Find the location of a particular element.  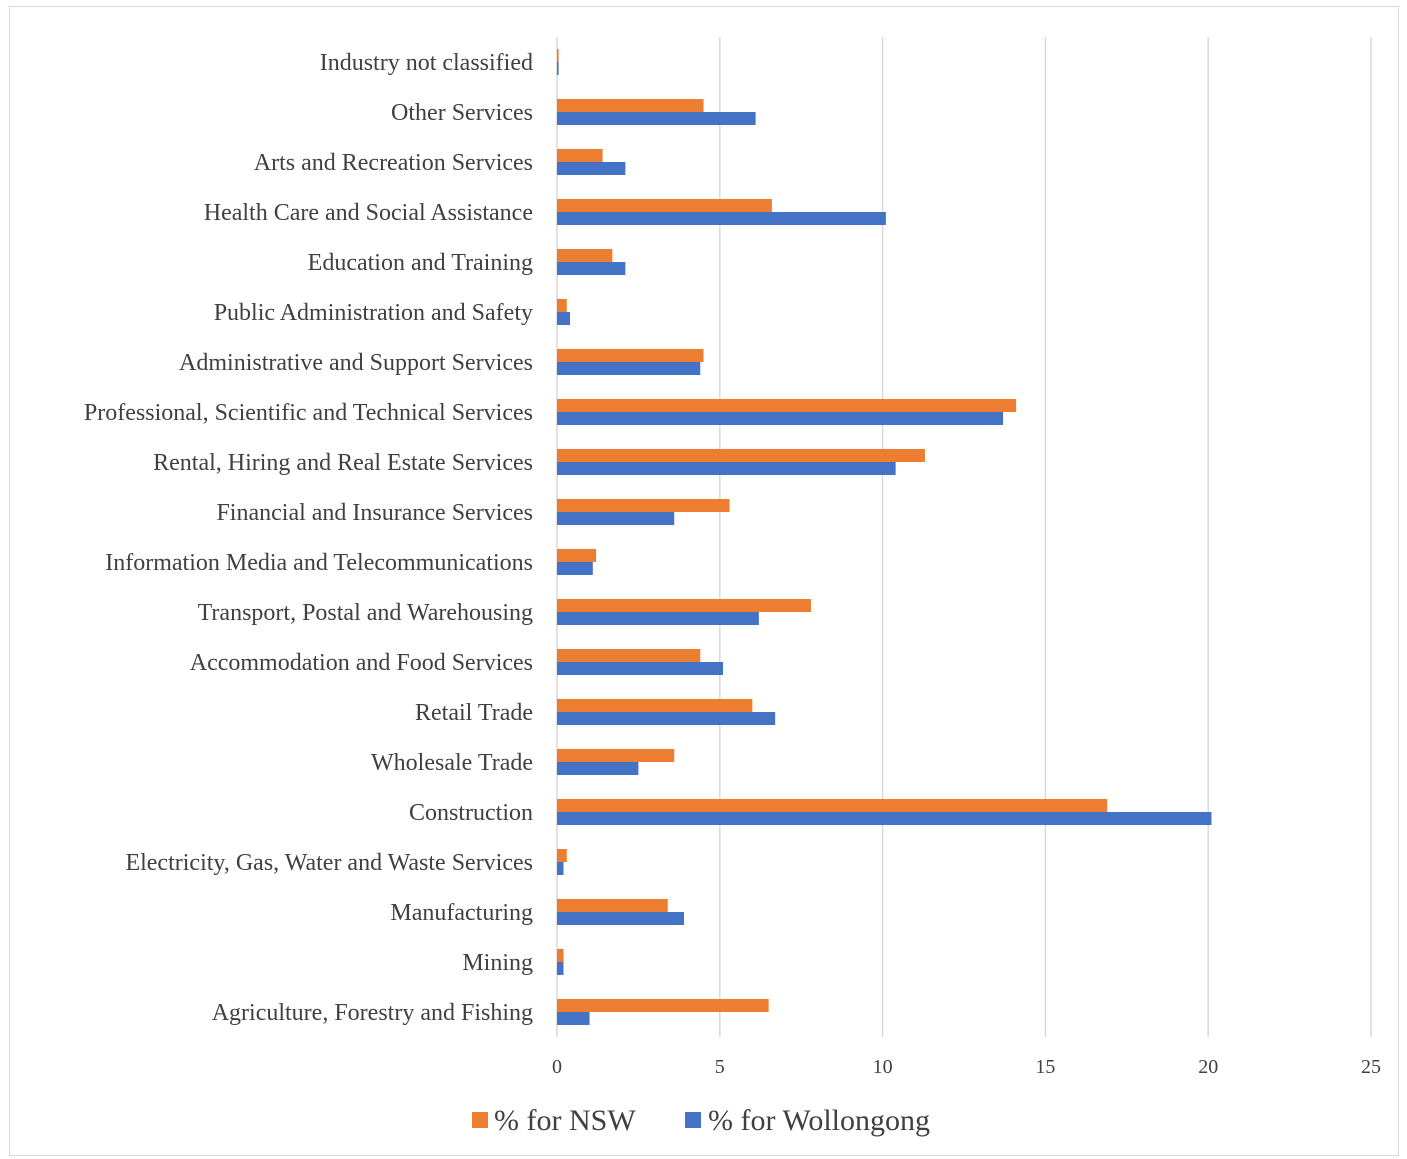

x-tick-label: 0 is located at coordinates (557, 1067).